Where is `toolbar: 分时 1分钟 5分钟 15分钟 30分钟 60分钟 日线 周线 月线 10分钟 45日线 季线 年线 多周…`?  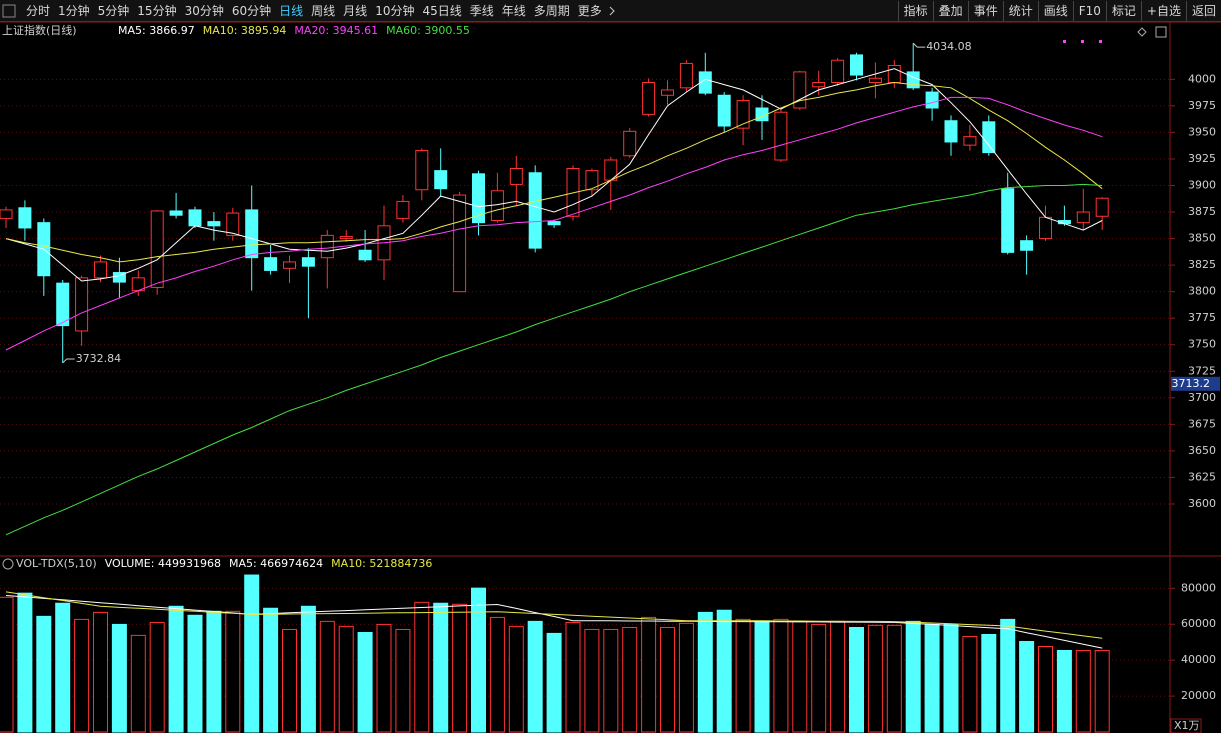
toolbar: 分时 1分钟 5分钟 15分钟 30分钟 60分钟 日线 周线 月线 10分钟 45日线 季线 年线 多周… is located at coordinates (610, 11).